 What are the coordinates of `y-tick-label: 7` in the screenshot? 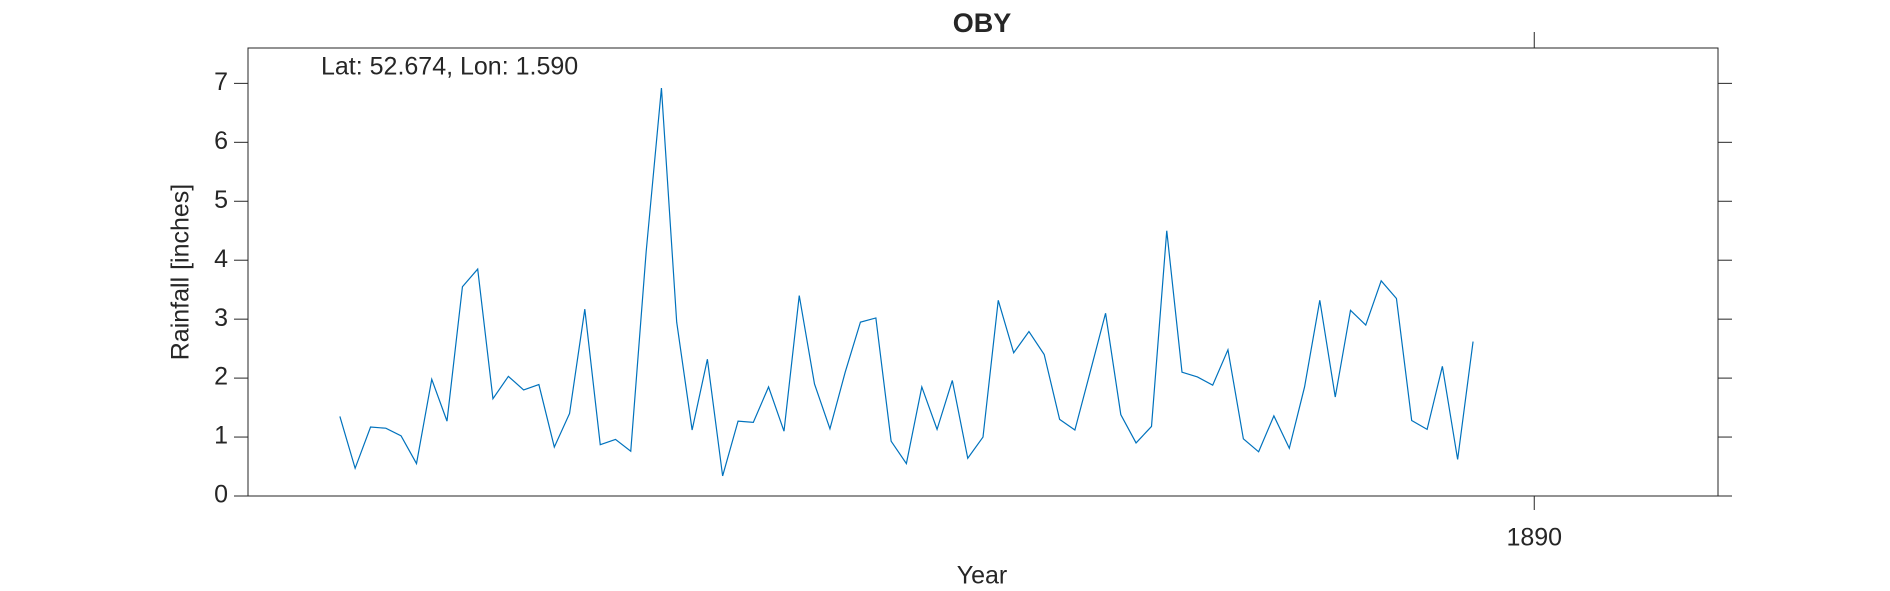 It's located at (221, 82).